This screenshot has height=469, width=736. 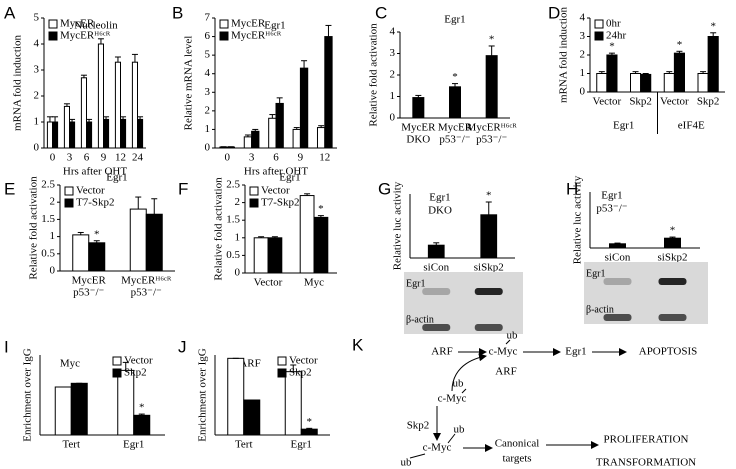 What do you see at coordinates (691, 126) in the screenshot?
I see `group-label: eIF4E` at bounding box center [691, 126].